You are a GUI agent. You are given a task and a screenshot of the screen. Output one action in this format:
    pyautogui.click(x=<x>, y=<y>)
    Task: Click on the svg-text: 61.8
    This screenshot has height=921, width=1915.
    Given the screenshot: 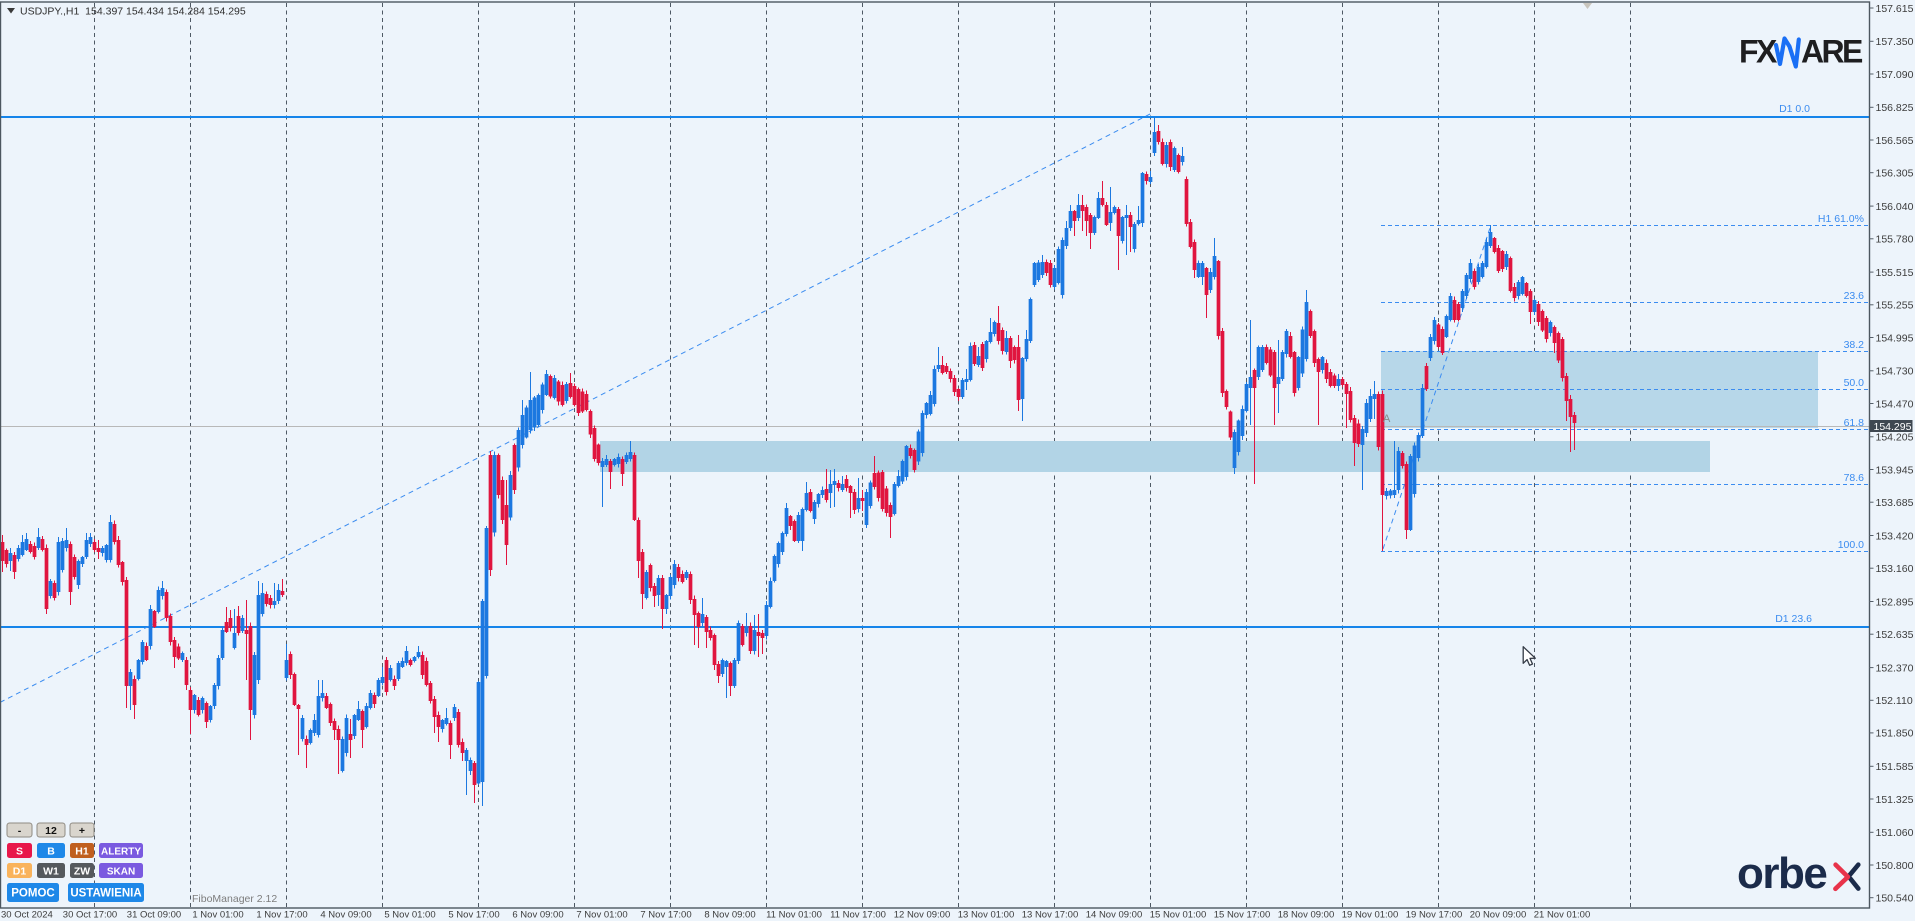 What is the action you would take?
    pyautogui.click(x=1854, y=423)
    